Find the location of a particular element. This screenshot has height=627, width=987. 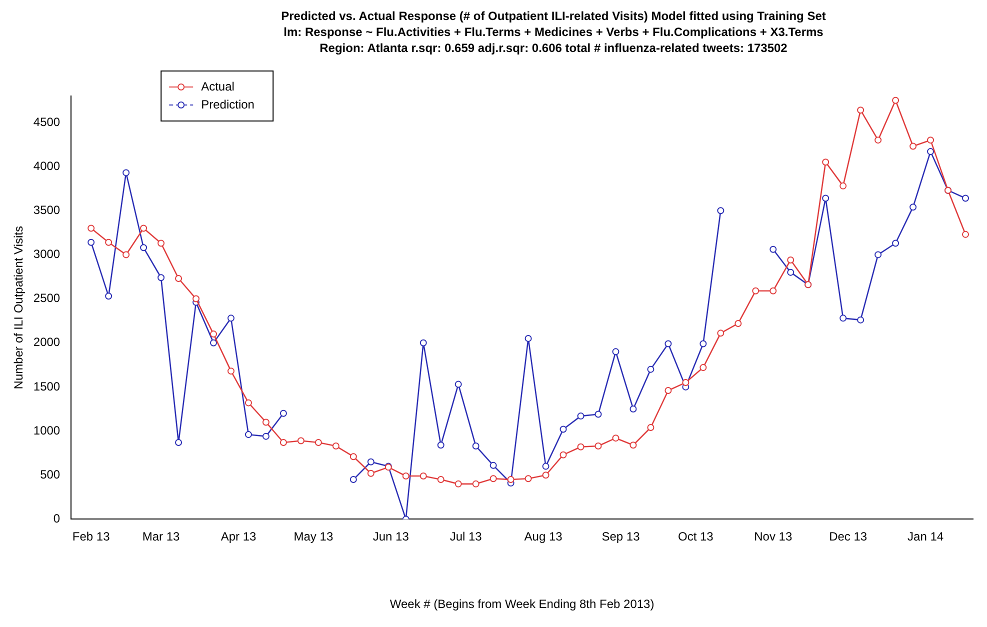

x-tick-label: Nov 13 is located at coordinates (773, 537).